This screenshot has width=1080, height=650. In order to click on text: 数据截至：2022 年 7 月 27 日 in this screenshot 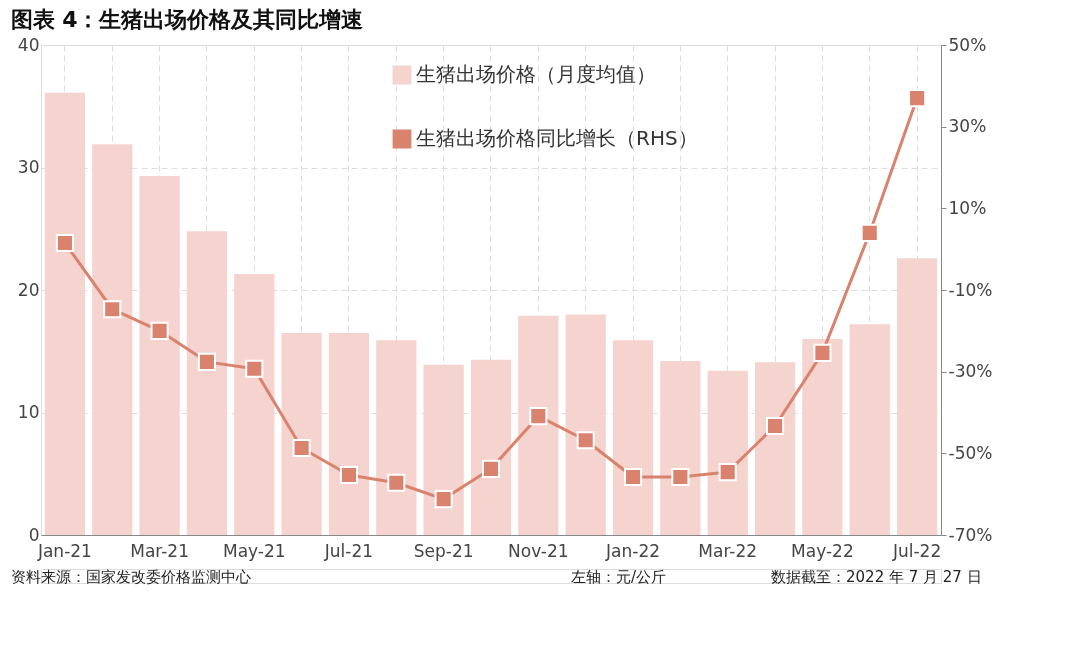, I will do `click(876, 577)`.